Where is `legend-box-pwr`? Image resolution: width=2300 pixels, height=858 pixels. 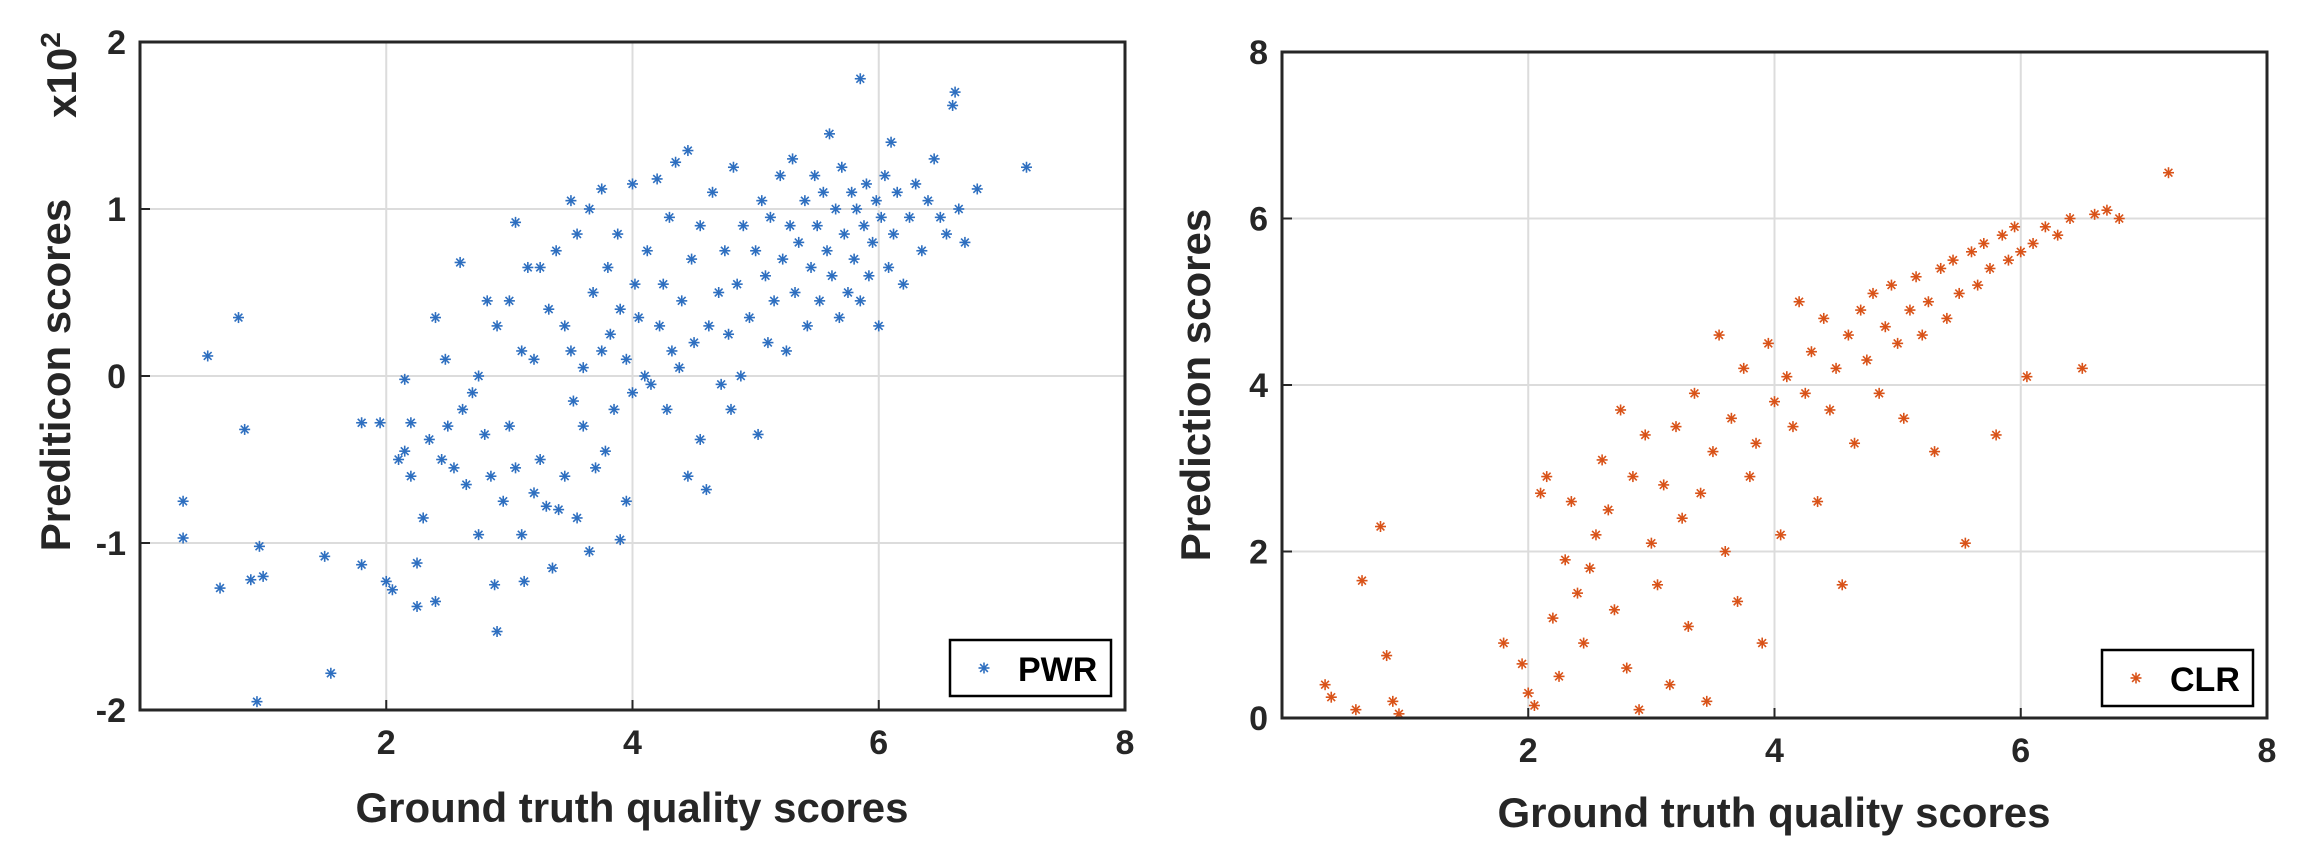
legend-box-pwr is located at coordinates (1030, 668).